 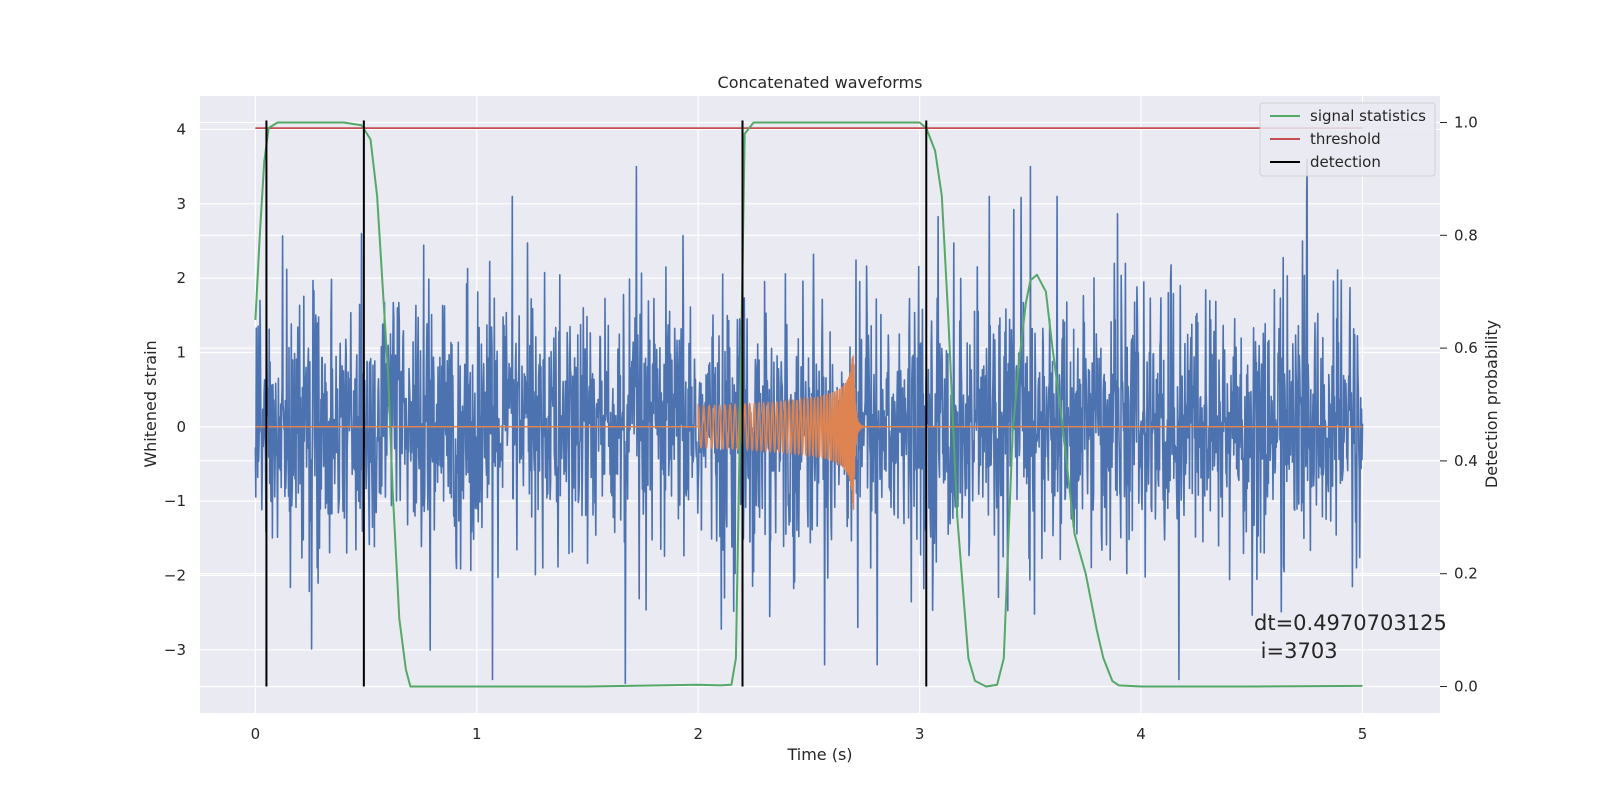 I want to click on y2-tick-label: 0.4, so click(x=1466, y=461).